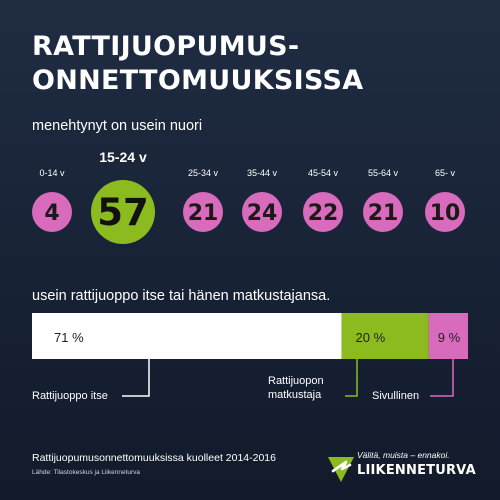 This screenshot has height=500, width=500. Describe the element at coordinates (70, 396) in the screenshot. I see `share-category-label: Rattijuoppo itse` at that location.